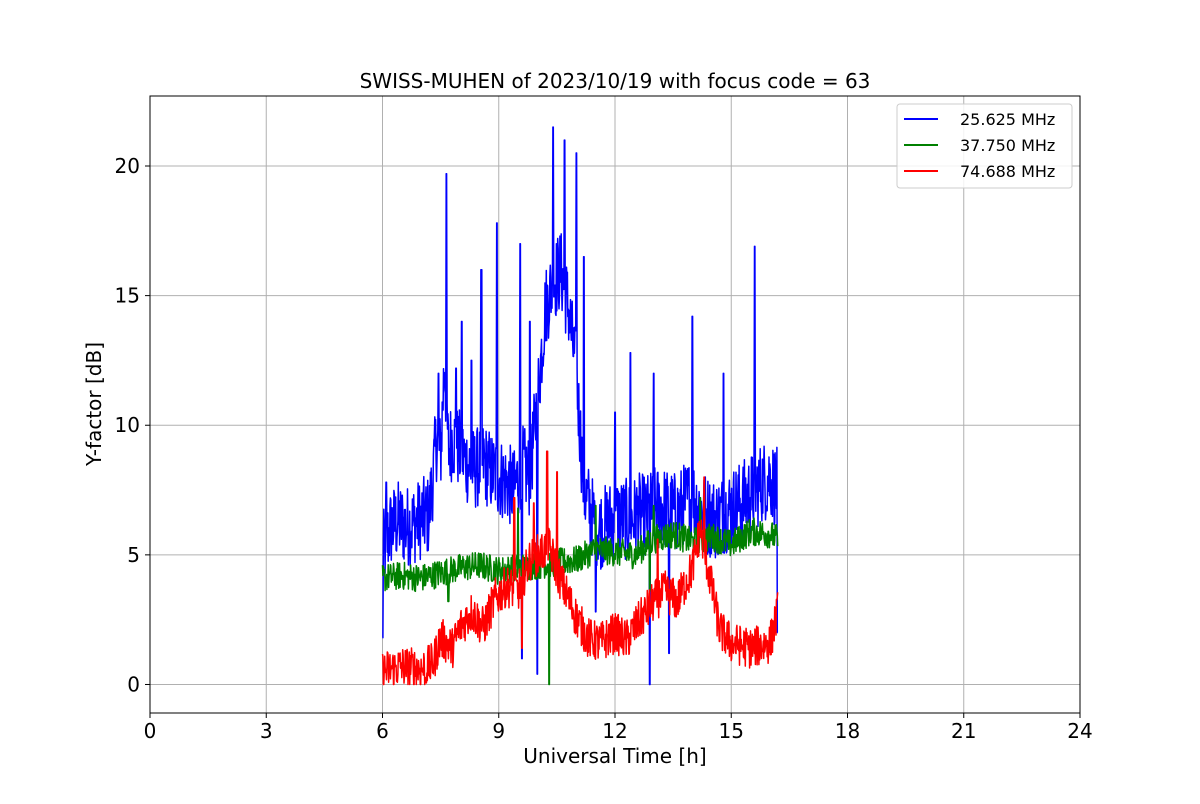 The image size is (1200, 804). Describe the element at coordinates (580, 591) in the screenshot. I see `series-37-750-mhz-line` at that location.